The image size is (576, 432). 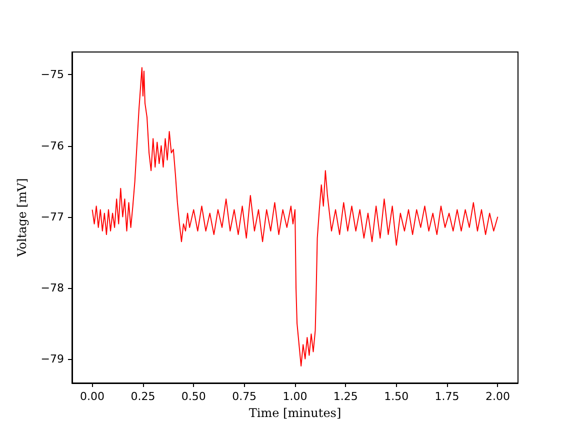 What do you see at coordinates (52, 217) in the screenshot?
I see `y-tick-label: −77` at bounding box center [52, 217].